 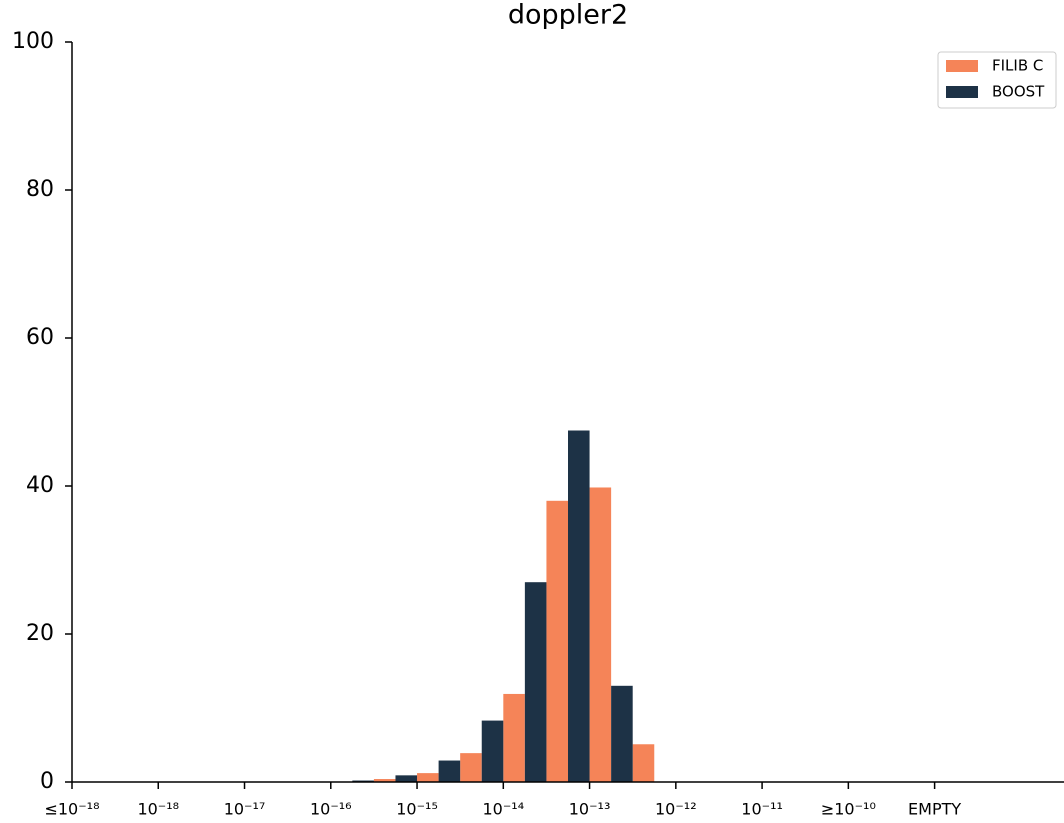 I want to click on x-tick-label: 10⁻¹², so click(x=676, y=809).